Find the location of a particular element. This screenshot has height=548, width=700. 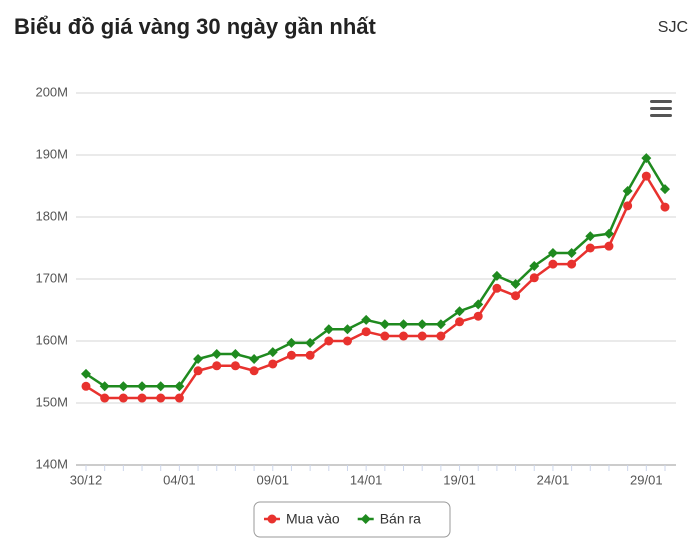

x-tick-label: 24/01 is located at coordinates (553, 479).